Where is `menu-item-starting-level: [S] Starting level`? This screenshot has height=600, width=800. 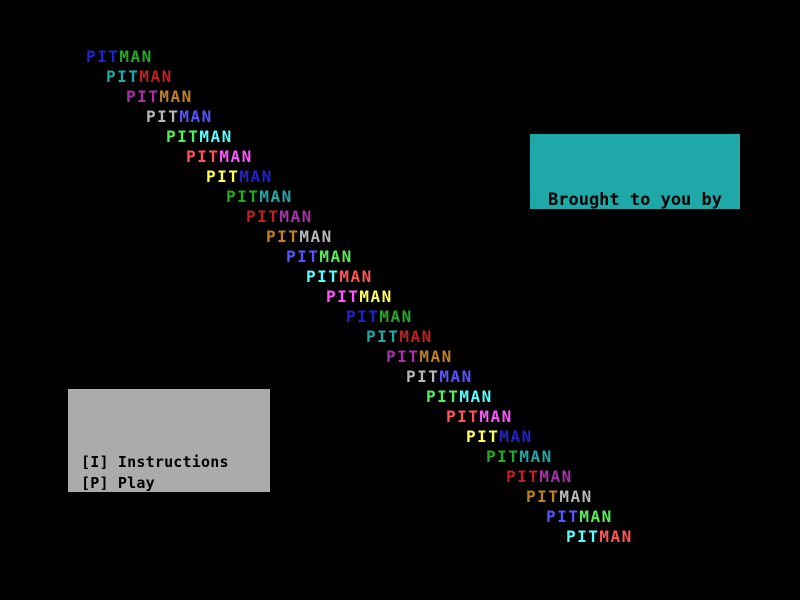 menu-item-starting-level: [S] Starting level is located at coordinates (164, 504).